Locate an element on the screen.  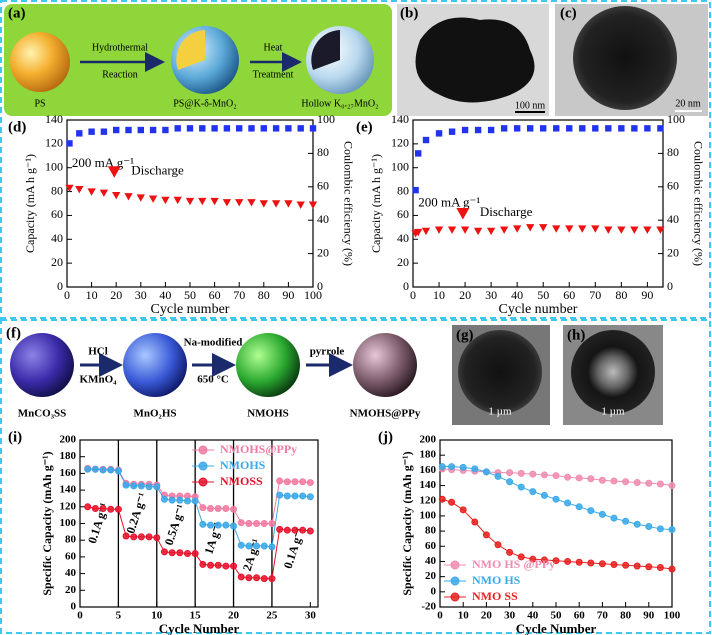
x-tick-label: 60 is located at coordinates (569, 295).